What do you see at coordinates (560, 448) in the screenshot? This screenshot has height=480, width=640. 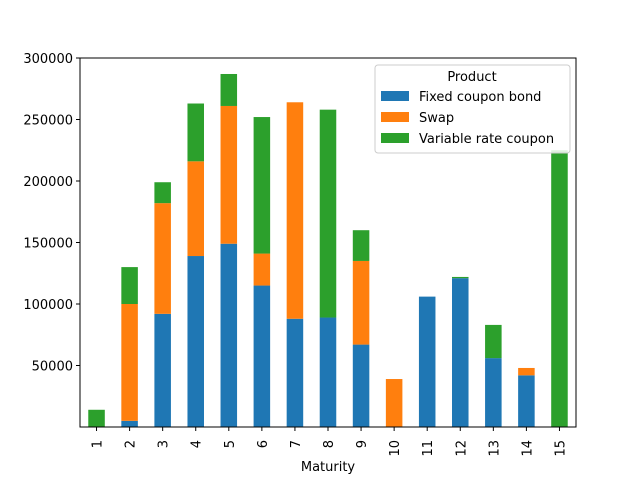 I see `x-tick-label-15: 15` at bounding box center [560, 448].